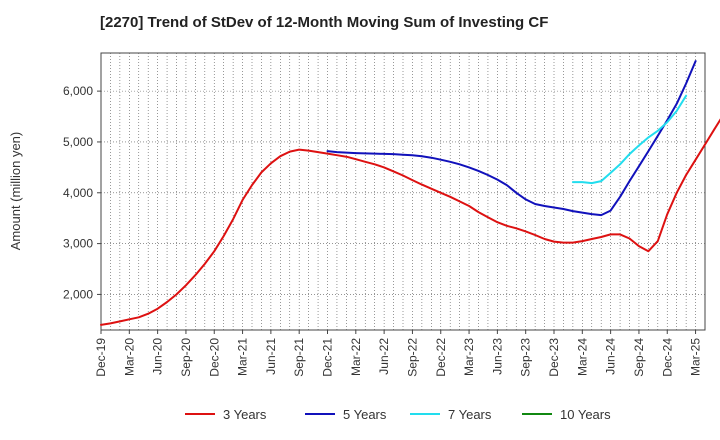 This screenshot has height=440, width=720. What do you see at coordinates (15, 191) in the screenshot?
I see `y-axis-label: Amount (million yen)` at bounding box center [15, 191].